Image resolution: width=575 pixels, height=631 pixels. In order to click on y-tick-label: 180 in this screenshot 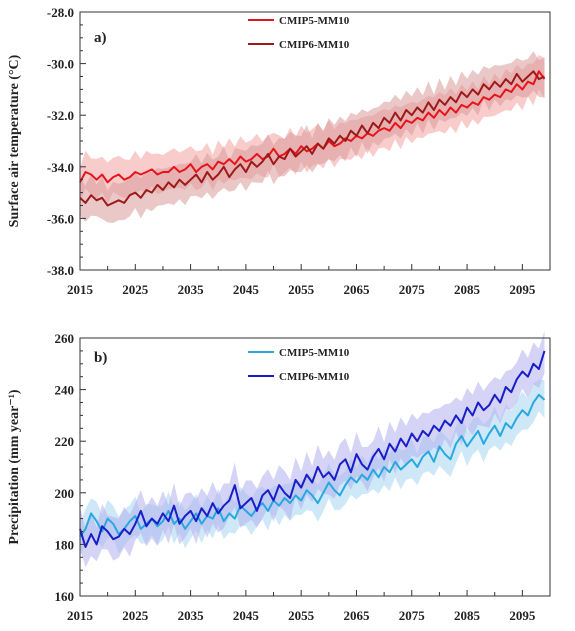, I will do `click(65, 544)`.